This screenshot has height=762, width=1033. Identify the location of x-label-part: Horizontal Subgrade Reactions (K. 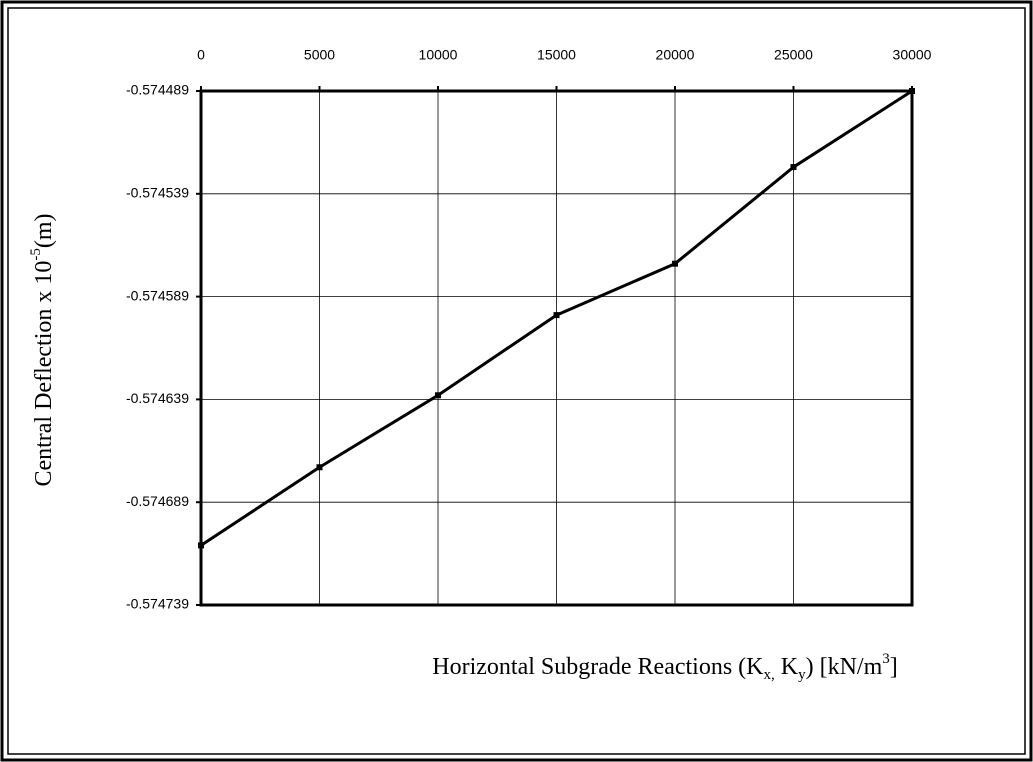
(598, 667).